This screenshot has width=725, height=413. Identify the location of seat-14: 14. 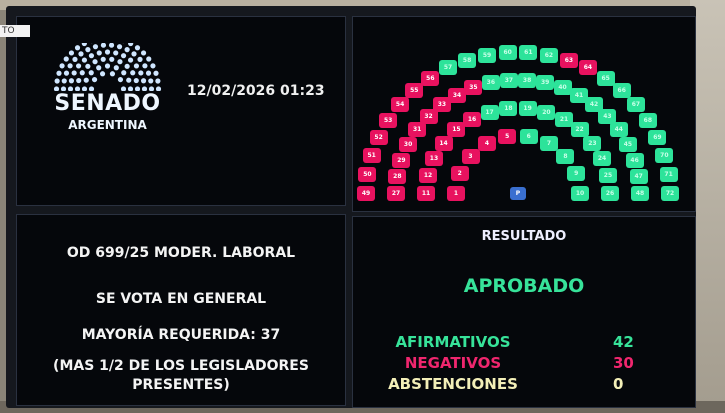
(443, 143).